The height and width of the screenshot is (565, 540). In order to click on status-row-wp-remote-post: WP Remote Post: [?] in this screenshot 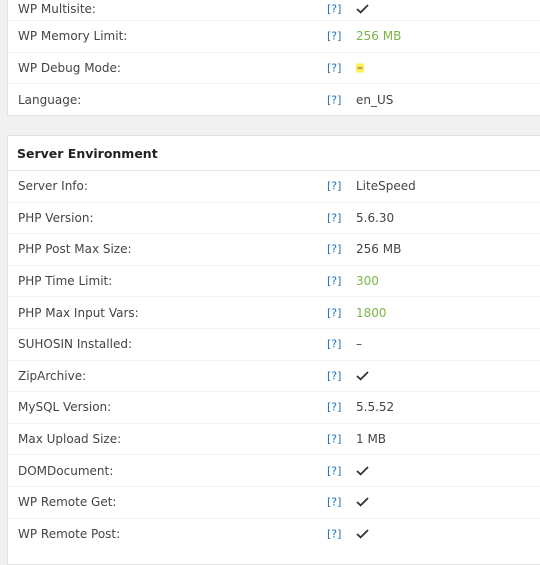, I will do `click(274, 535)`.